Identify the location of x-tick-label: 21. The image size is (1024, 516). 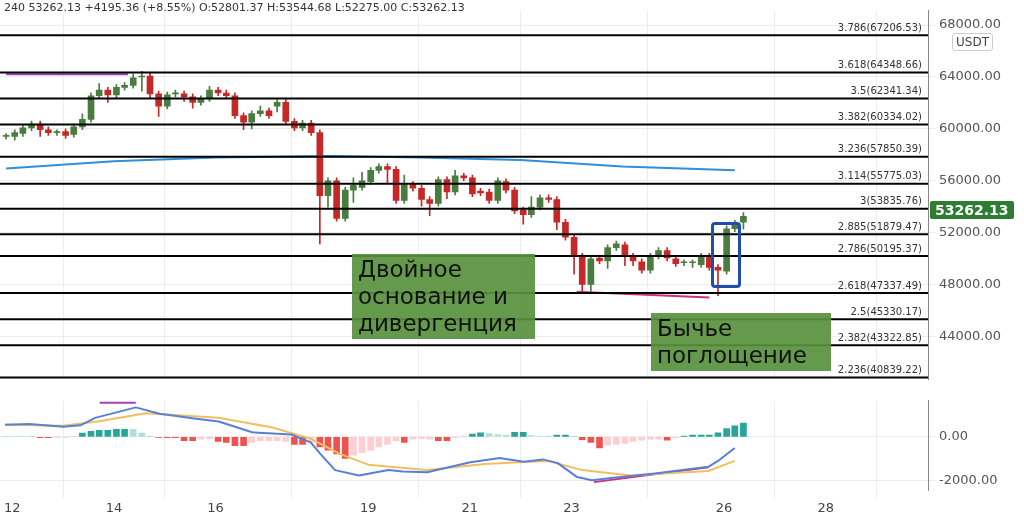
(470, 508).